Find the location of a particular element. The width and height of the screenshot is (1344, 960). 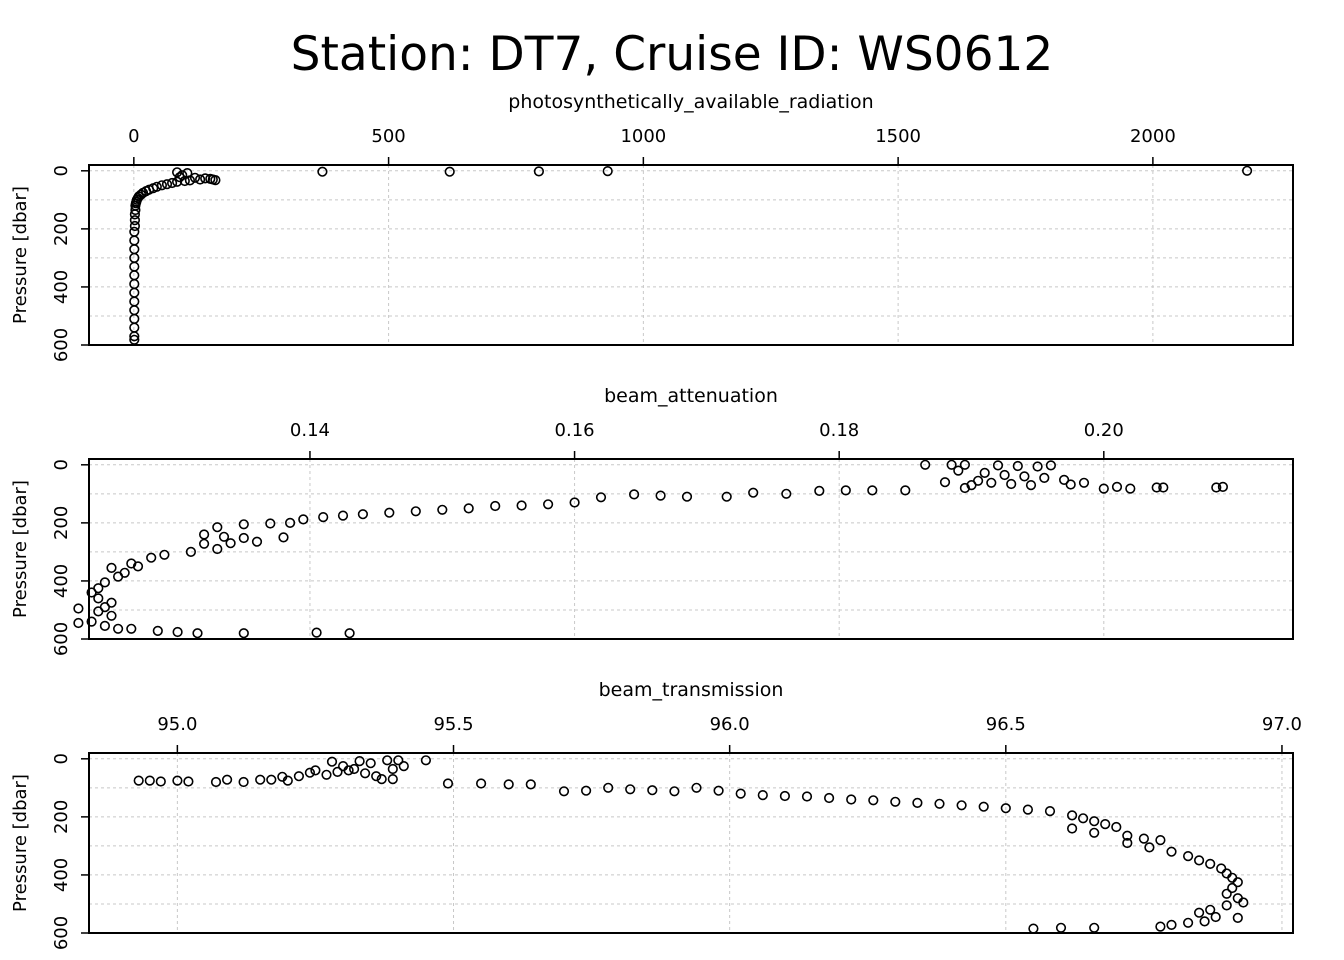

panel-title: beam_attenuation is located at coordinates (691, 396).